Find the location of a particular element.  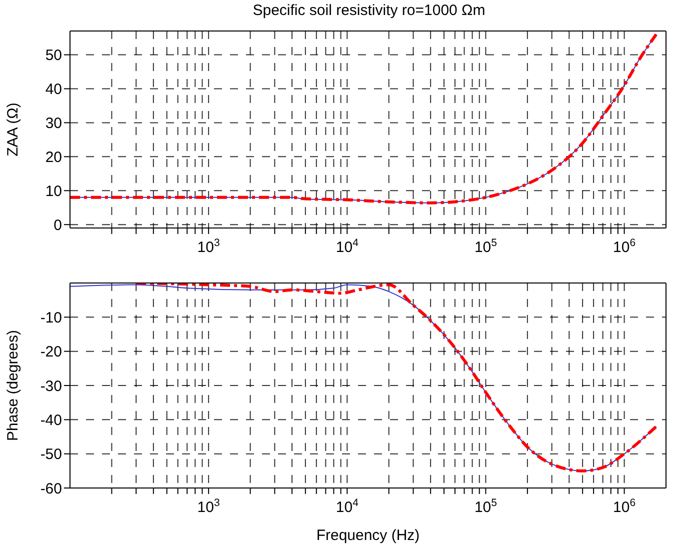

y-tick-label: -50 is located at coordinates (51, 455).